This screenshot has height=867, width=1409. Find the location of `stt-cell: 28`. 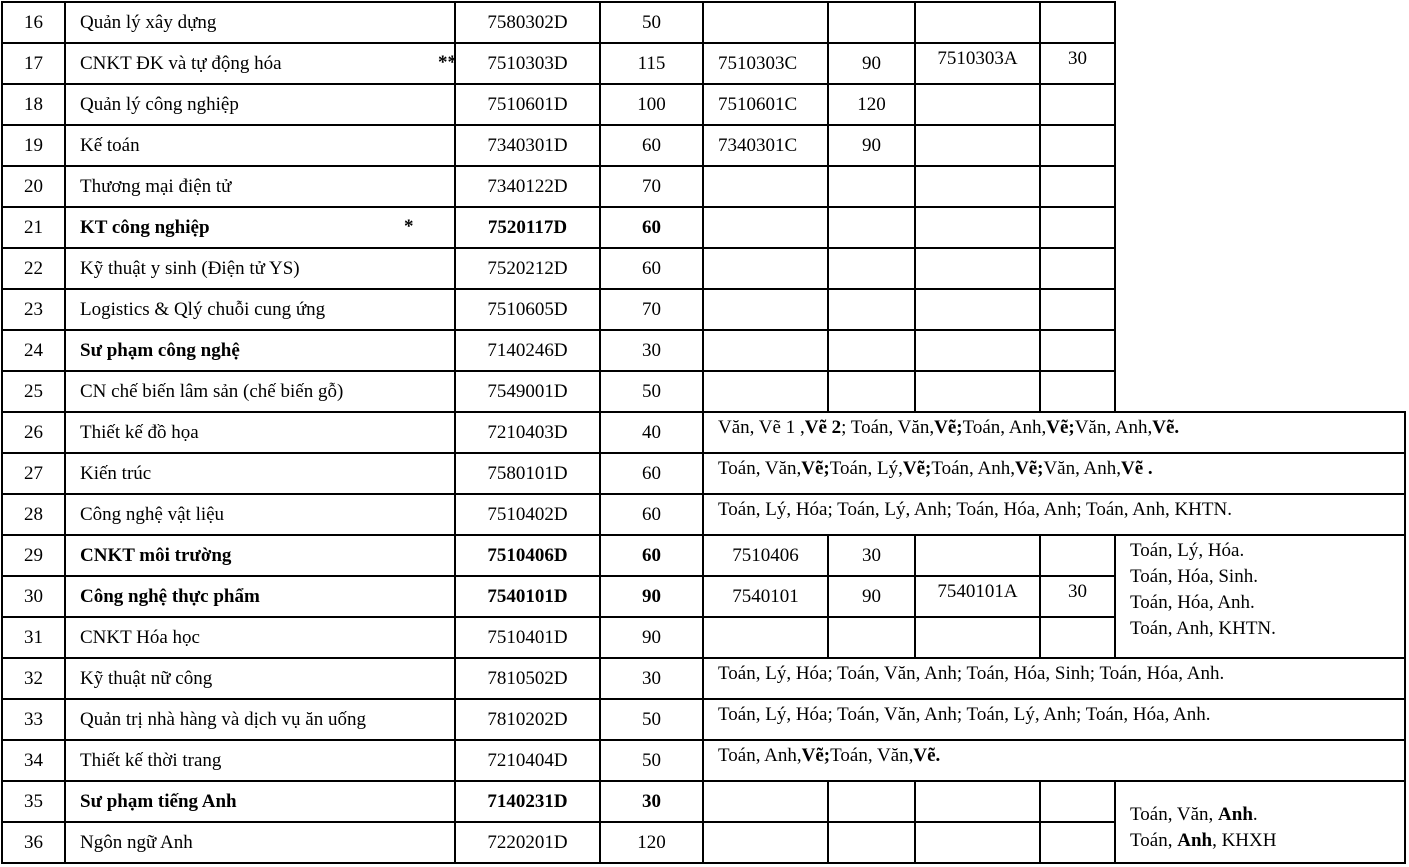

stt-cell: 28 is located at coordinates (33, 514).